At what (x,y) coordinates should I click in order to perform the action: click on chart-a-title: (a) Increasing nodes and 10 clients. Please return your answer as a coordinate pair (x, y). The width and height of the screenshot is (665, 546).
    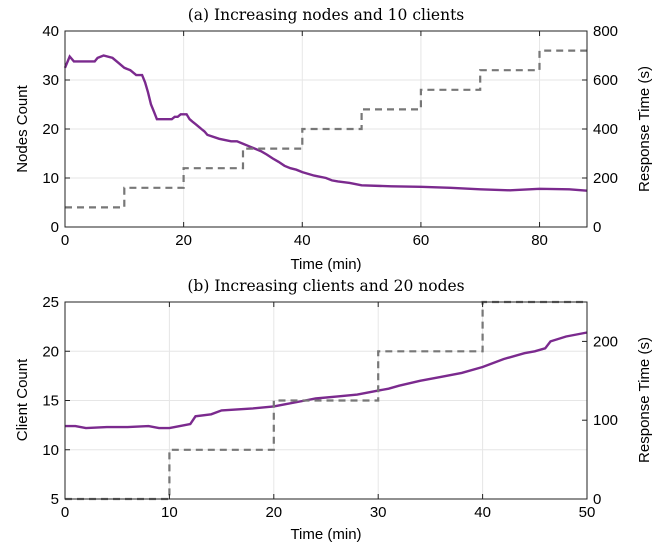
    Looking at the image, I should click on (326, 15).